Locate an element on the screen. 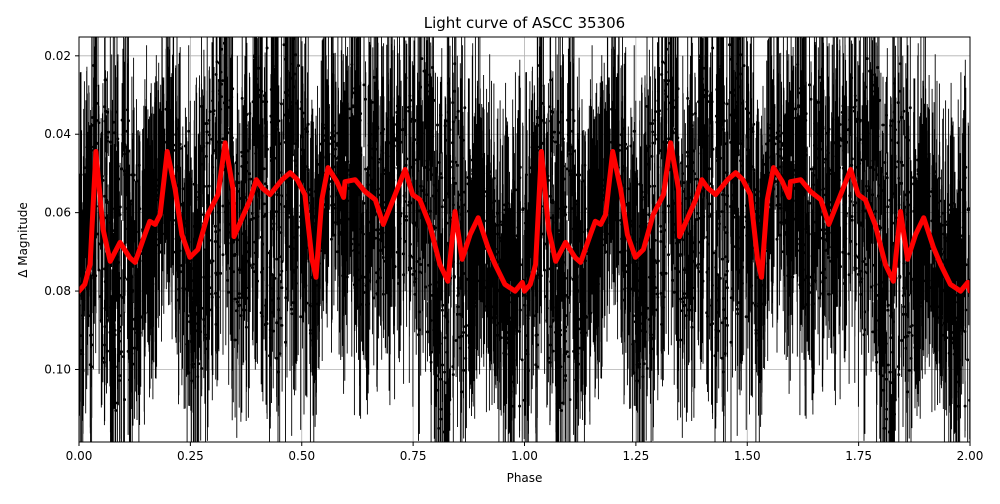  x-axis-ticks: 0.00 0.25 0.50 0.75 1.00 1.25 1.50 1.75 2.00 is located at coordinates (525, 452).